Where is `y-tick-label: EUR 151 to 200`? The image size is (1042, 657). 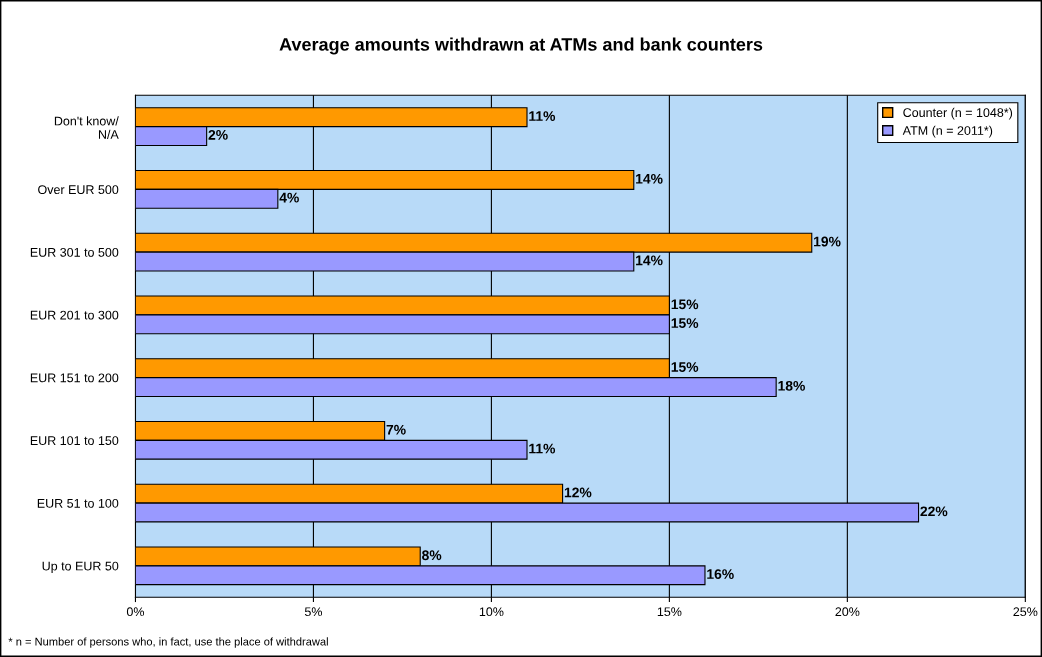
y-tick-label: EUR 151 to 200 is located at coordinates (74, 378).